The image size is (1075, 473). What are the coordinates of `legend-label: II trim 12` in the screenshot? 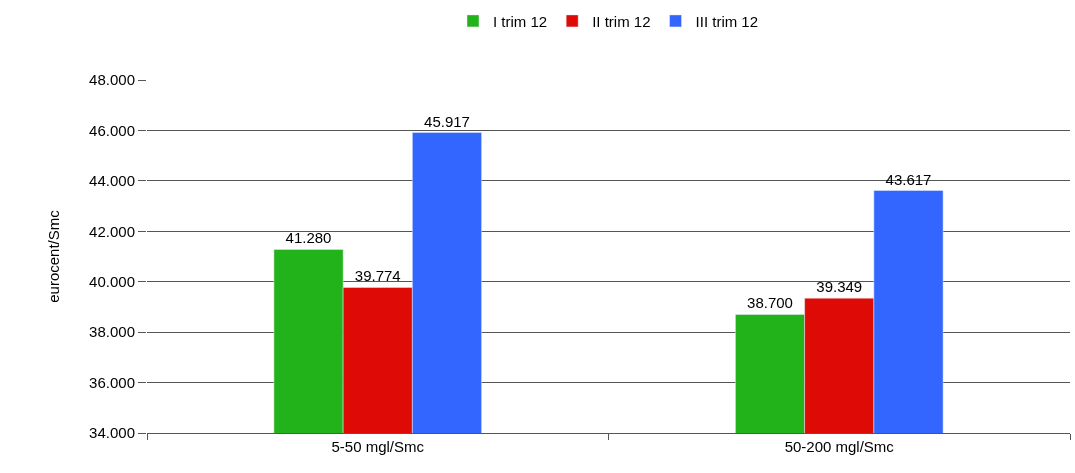 It's located at (621, 21).